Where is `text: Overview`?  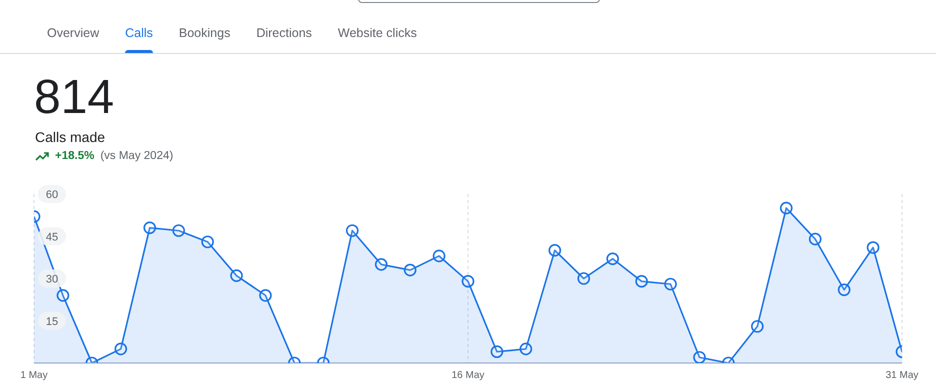 text: Overview is located at coordinates (73, 33).